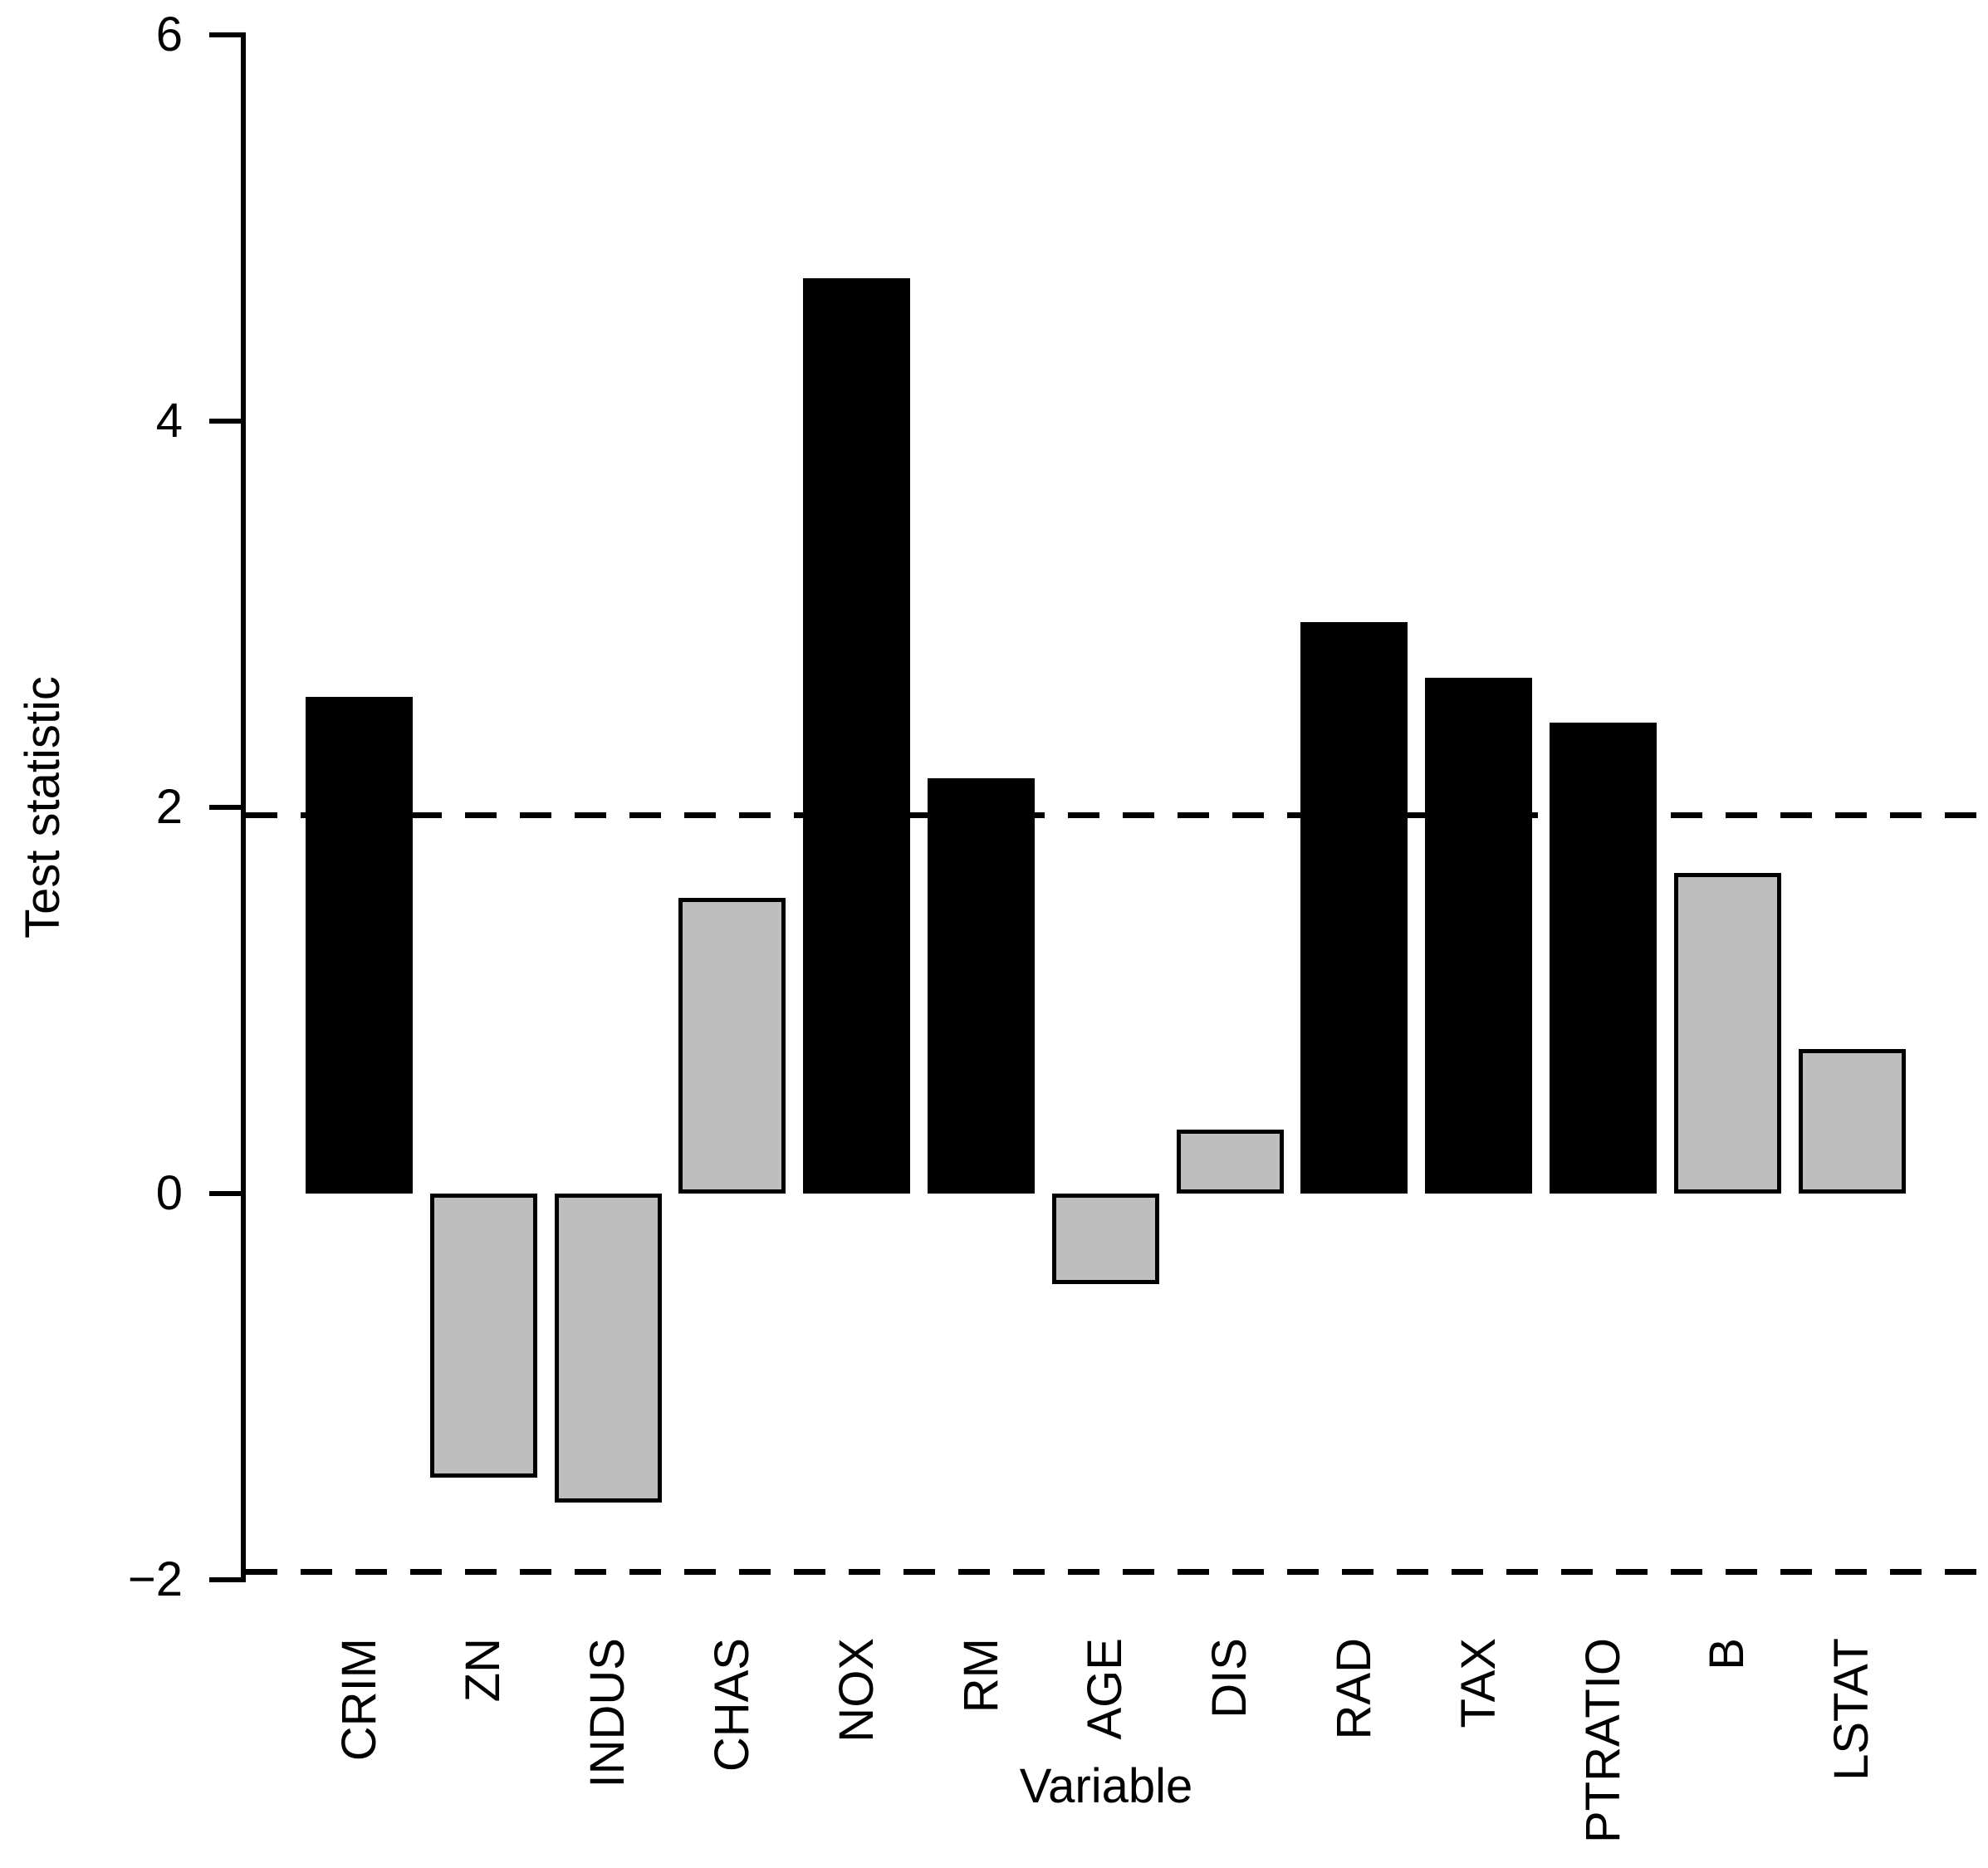  I want to click on x-tick-label-CRIM: CRIM, so click(395, 1700).